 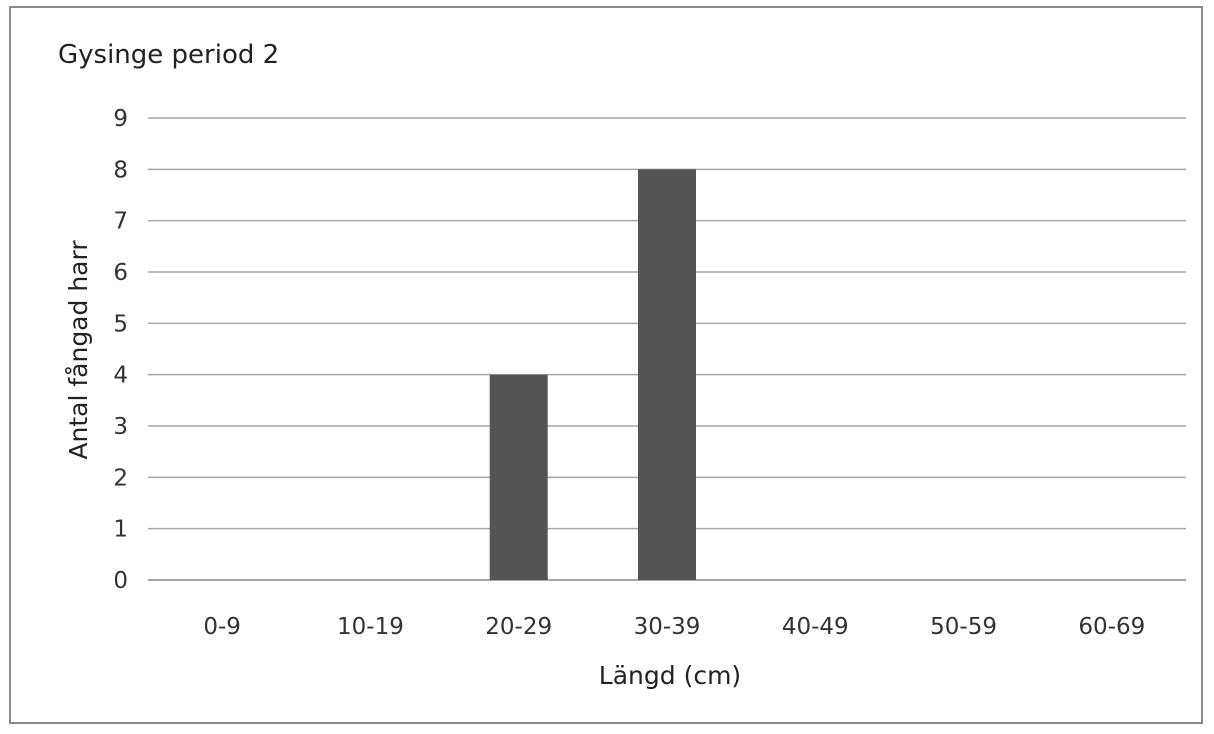 I want to click on y-tick-label: 2, so click(x=120, y=478).